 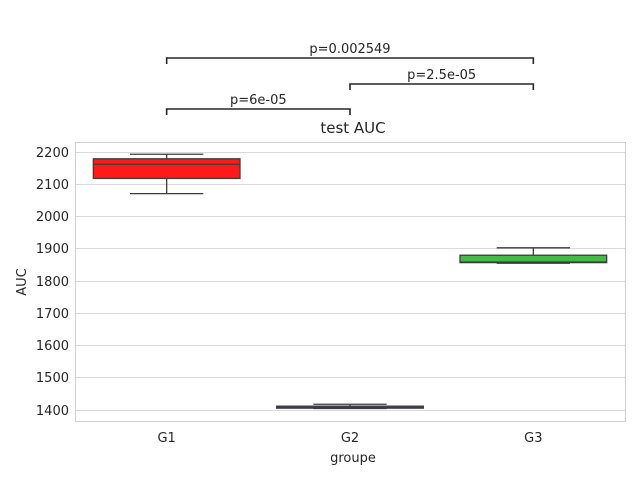 I want to click on significance-bracket: p=0.002549, so click(x=350, y=53).